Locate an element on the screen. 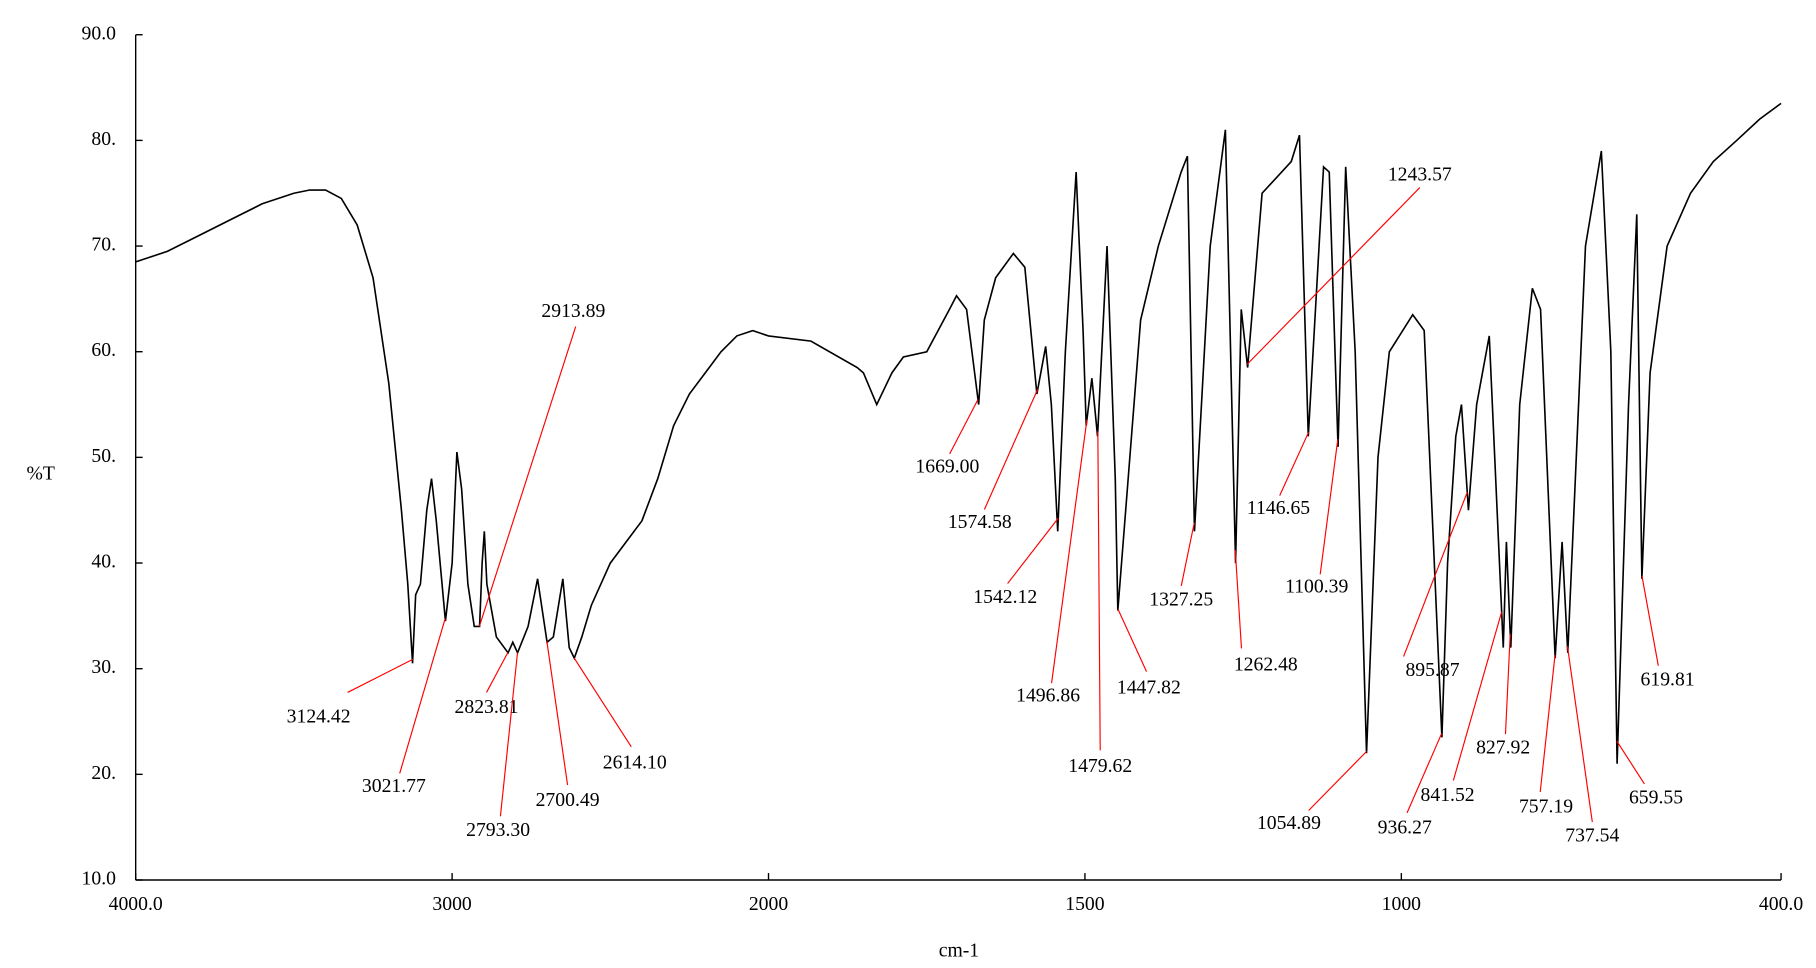 The width and height of the screenshot is (1816, 968). peak-label: 2700.49 is located at coordinates (568, 800).